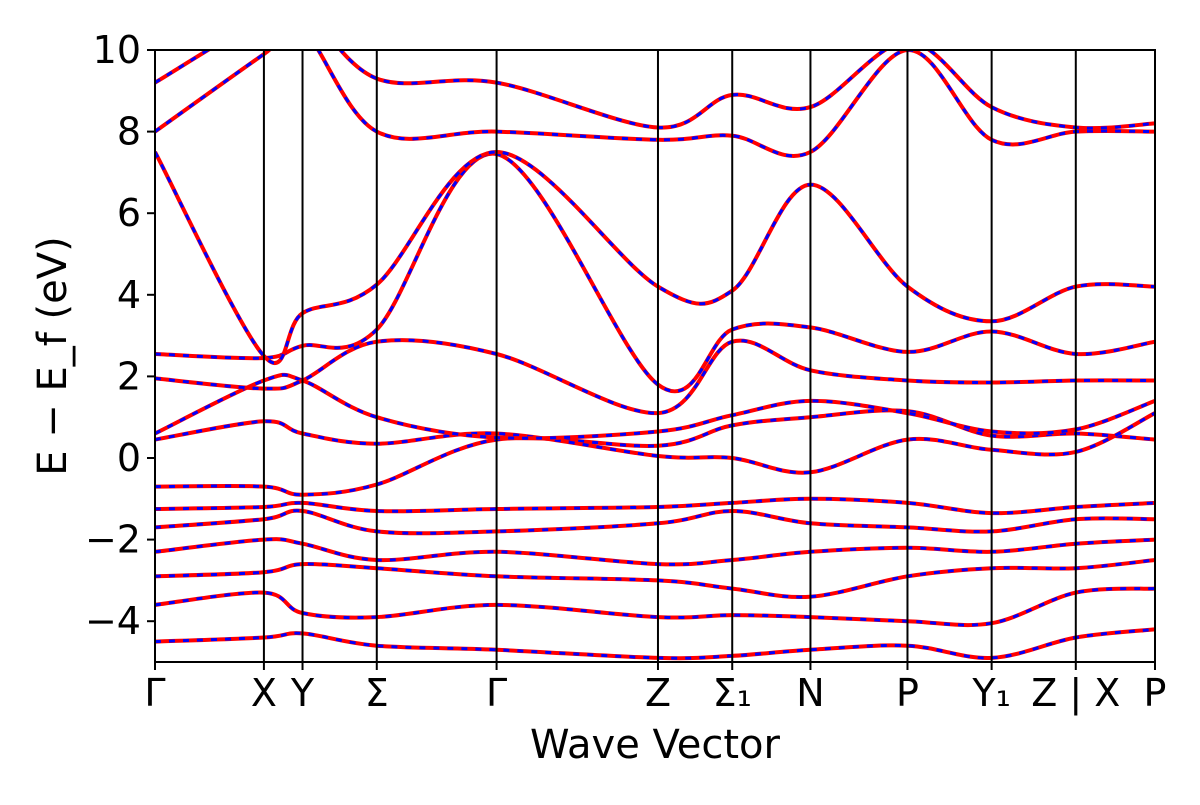  Describe the element at coordinates (655, 745) in the screenshot. I see `x-axis-label: Wave Vector` at that location.